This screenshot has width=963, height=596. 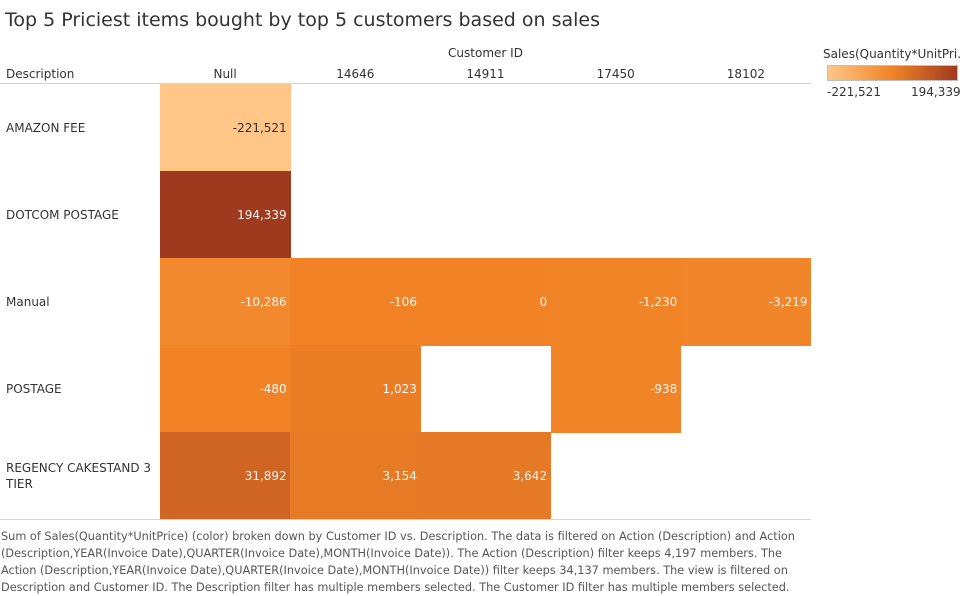 I want to click on heatmap-cell: -480, so click(x=225, y=389).